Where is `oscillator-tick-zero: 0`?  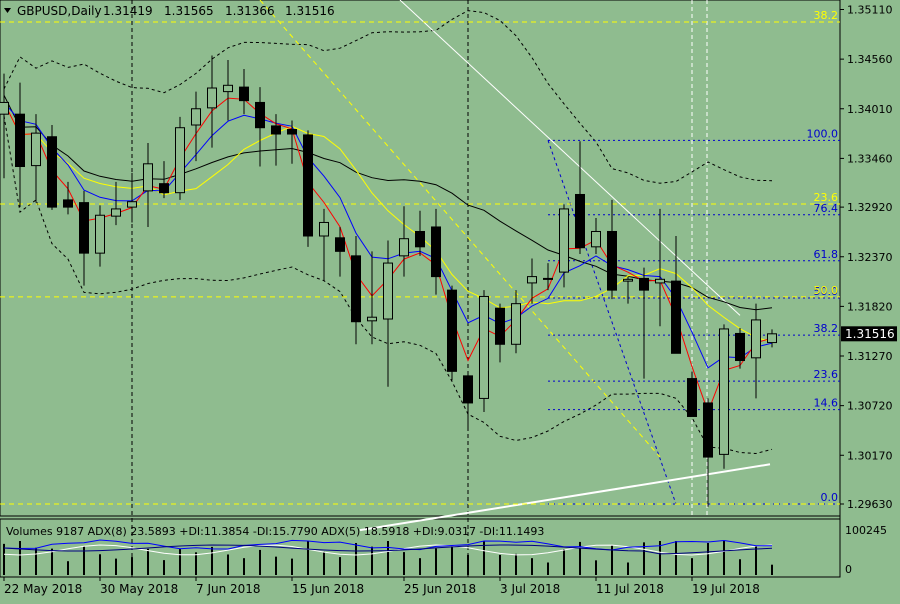 oscillator-tick-zero: 0 is located at coordinates (848, 569).